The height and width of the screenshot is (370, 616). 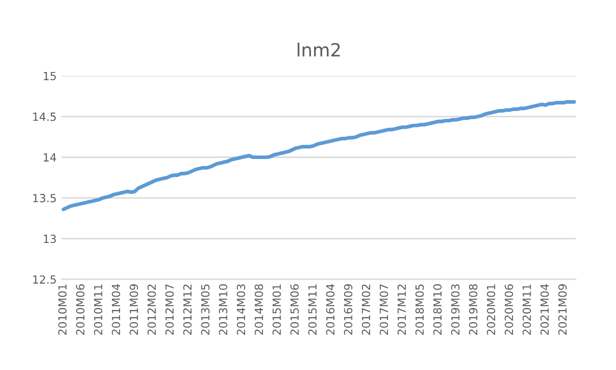 I want to click on x-tick-label: 2017M02, so click(x=366, y=309).